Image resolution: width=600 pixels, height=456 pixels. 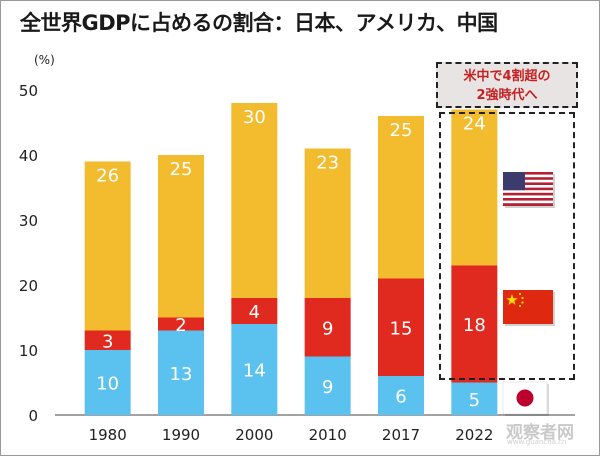 I want to click on usa-flag-icon, so click(x=529, y=190).